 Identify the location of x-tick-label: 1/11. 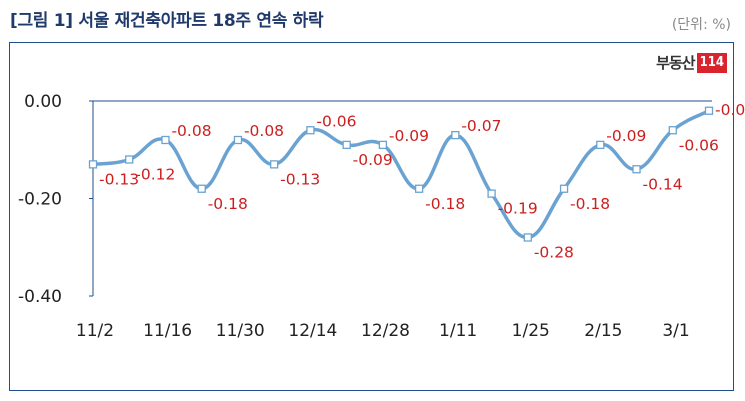
(458, 331).